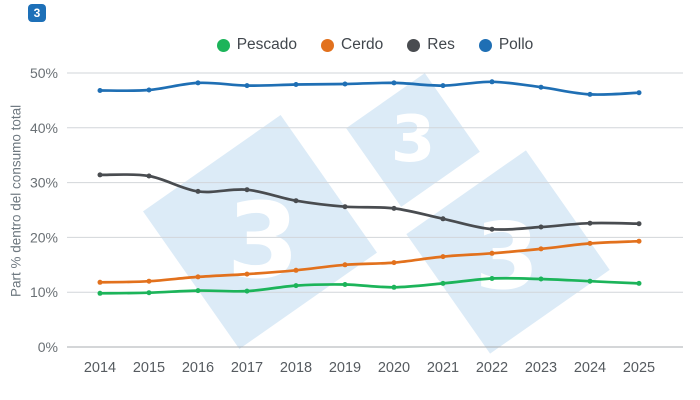 The image size is (700, 400). What do you see at coordinates (37, 13) in the screenshot?
I see `site-logo-icon: 3` at bounding box center [37, 13].